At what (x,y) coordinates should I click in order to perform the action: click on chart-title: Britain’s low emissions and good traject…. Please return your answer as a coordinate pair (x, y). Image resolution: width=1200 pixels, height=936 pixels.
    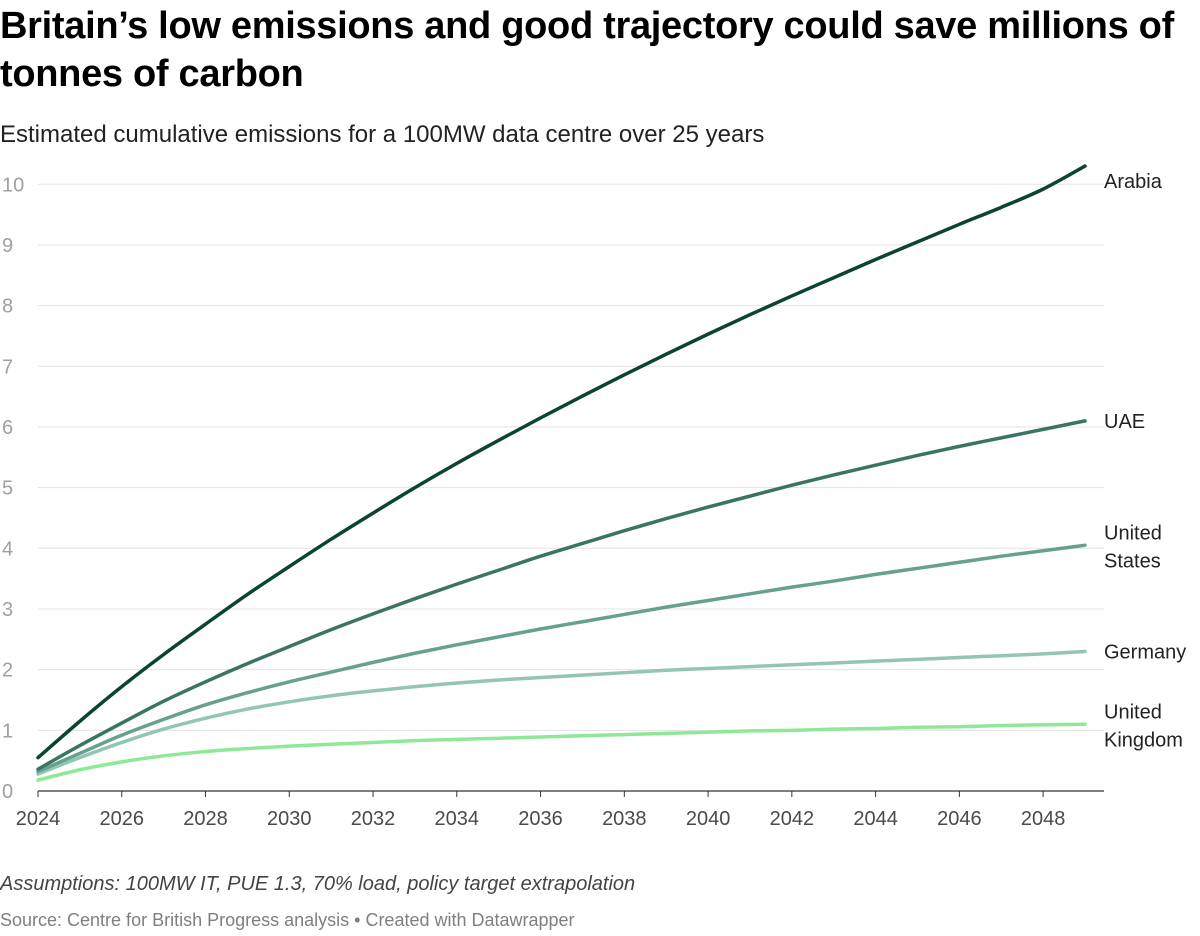
    Looking at the image, I should click on (587, 50).